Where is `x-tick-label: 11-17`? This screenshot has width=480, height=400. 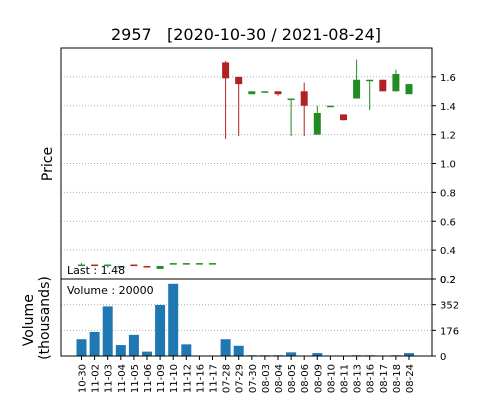 x-tick-label: 11-17 is located at coordinates (214, 378).